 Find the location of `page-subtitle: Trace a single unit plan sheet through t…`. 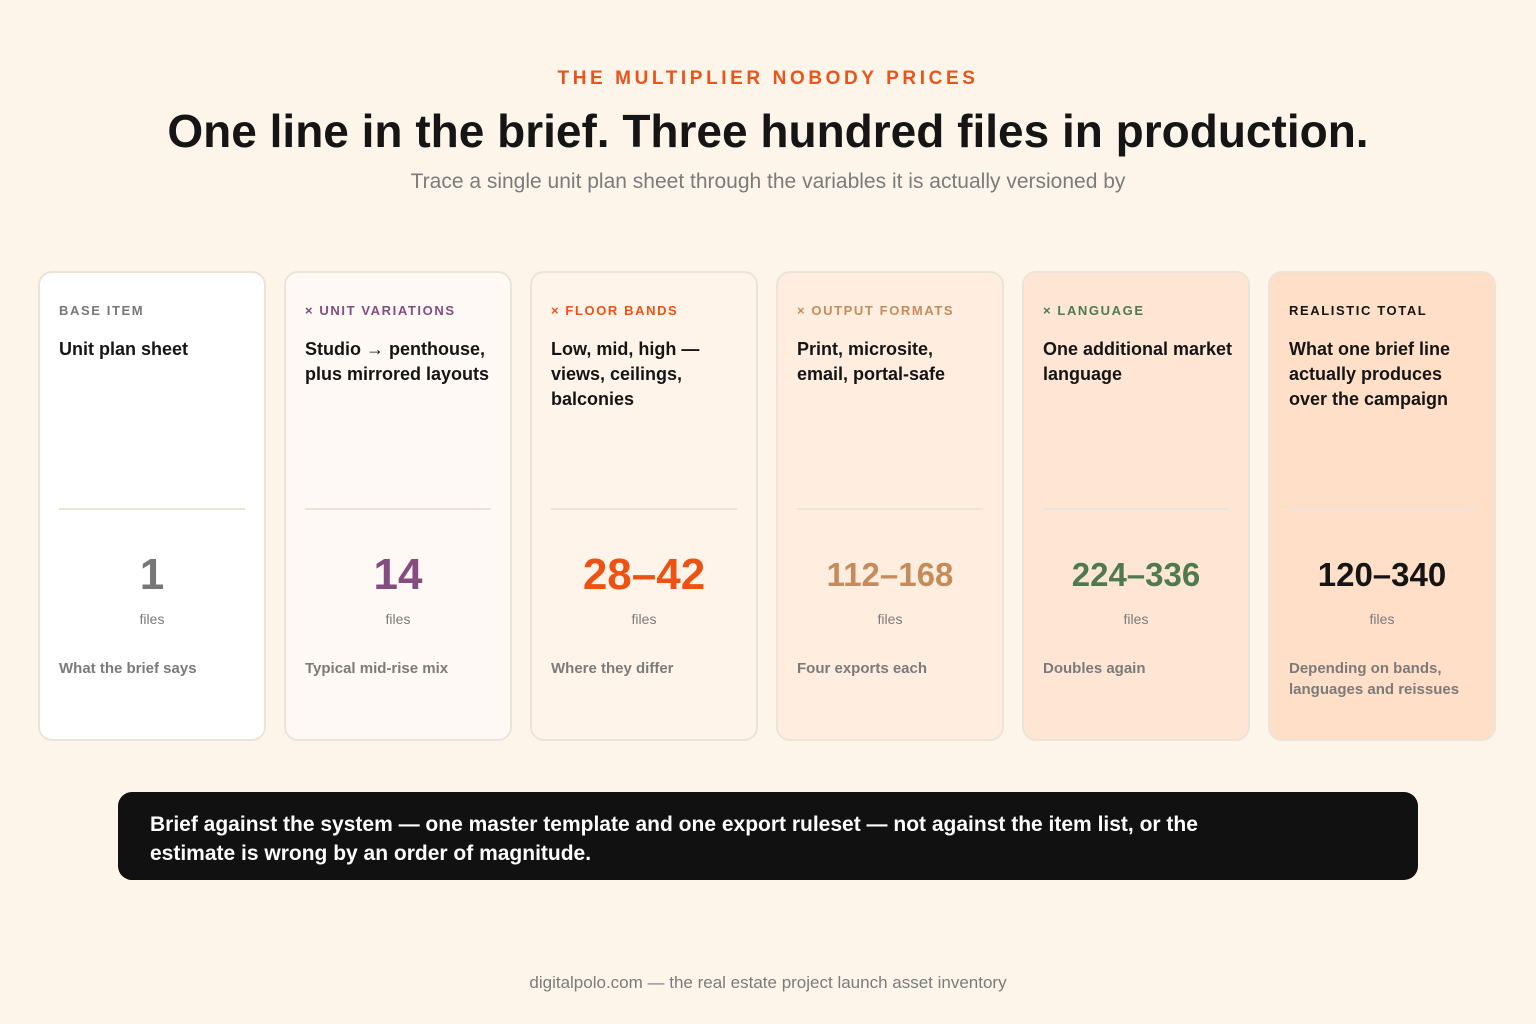

page-subtitle: Trace a single unit plan sheet through t… is located at coordinates (768, 181).